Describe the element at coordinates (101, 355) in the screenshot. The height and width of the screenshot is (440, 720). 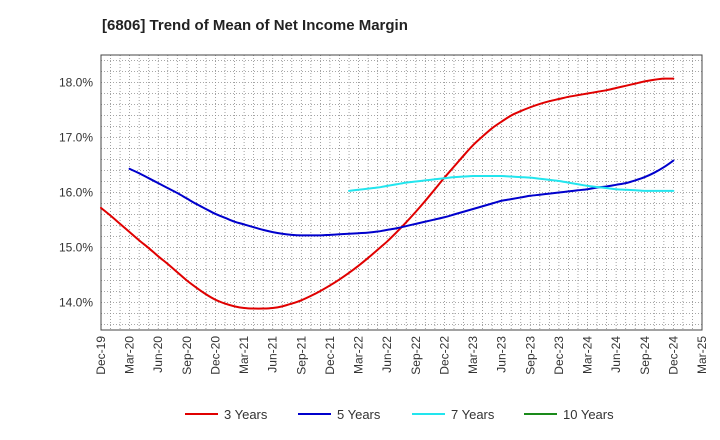
I see `x-tick-label: Dec-19` at that location.